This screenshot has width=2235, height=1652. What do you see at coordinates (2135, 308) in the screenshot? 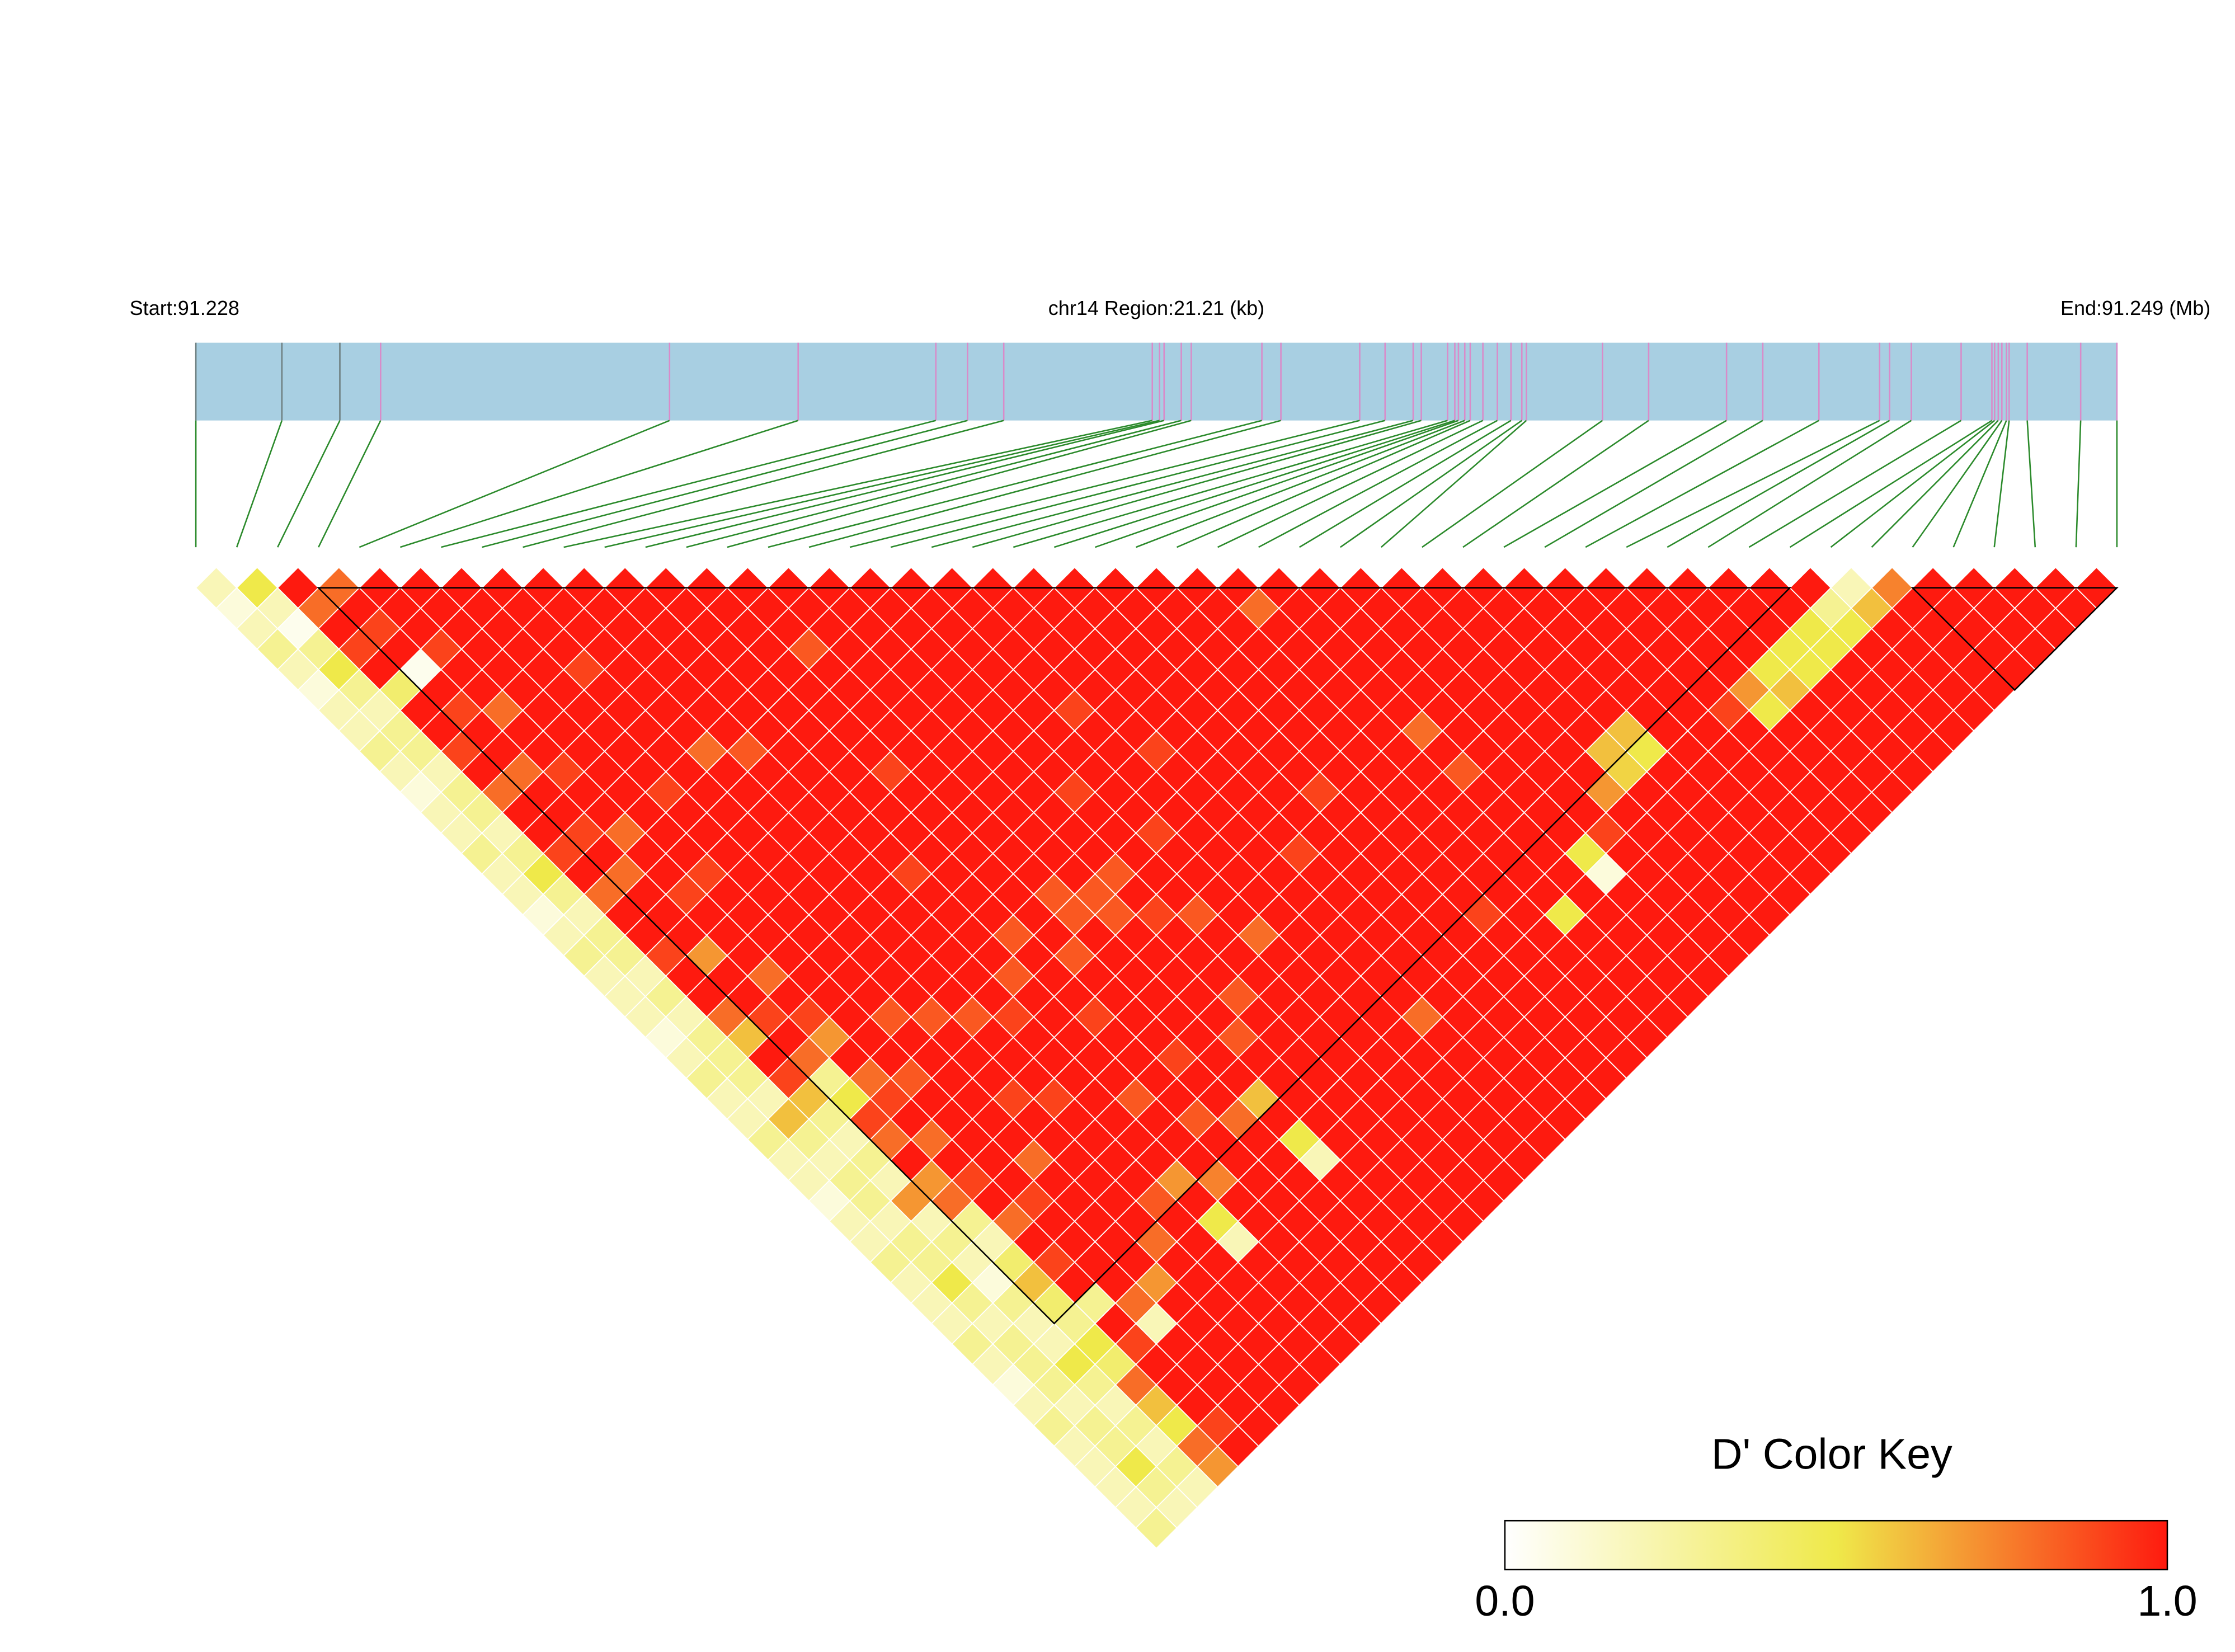
I see `end-label: End:91.249 (Mb)` at bounding box center [2135, 308].